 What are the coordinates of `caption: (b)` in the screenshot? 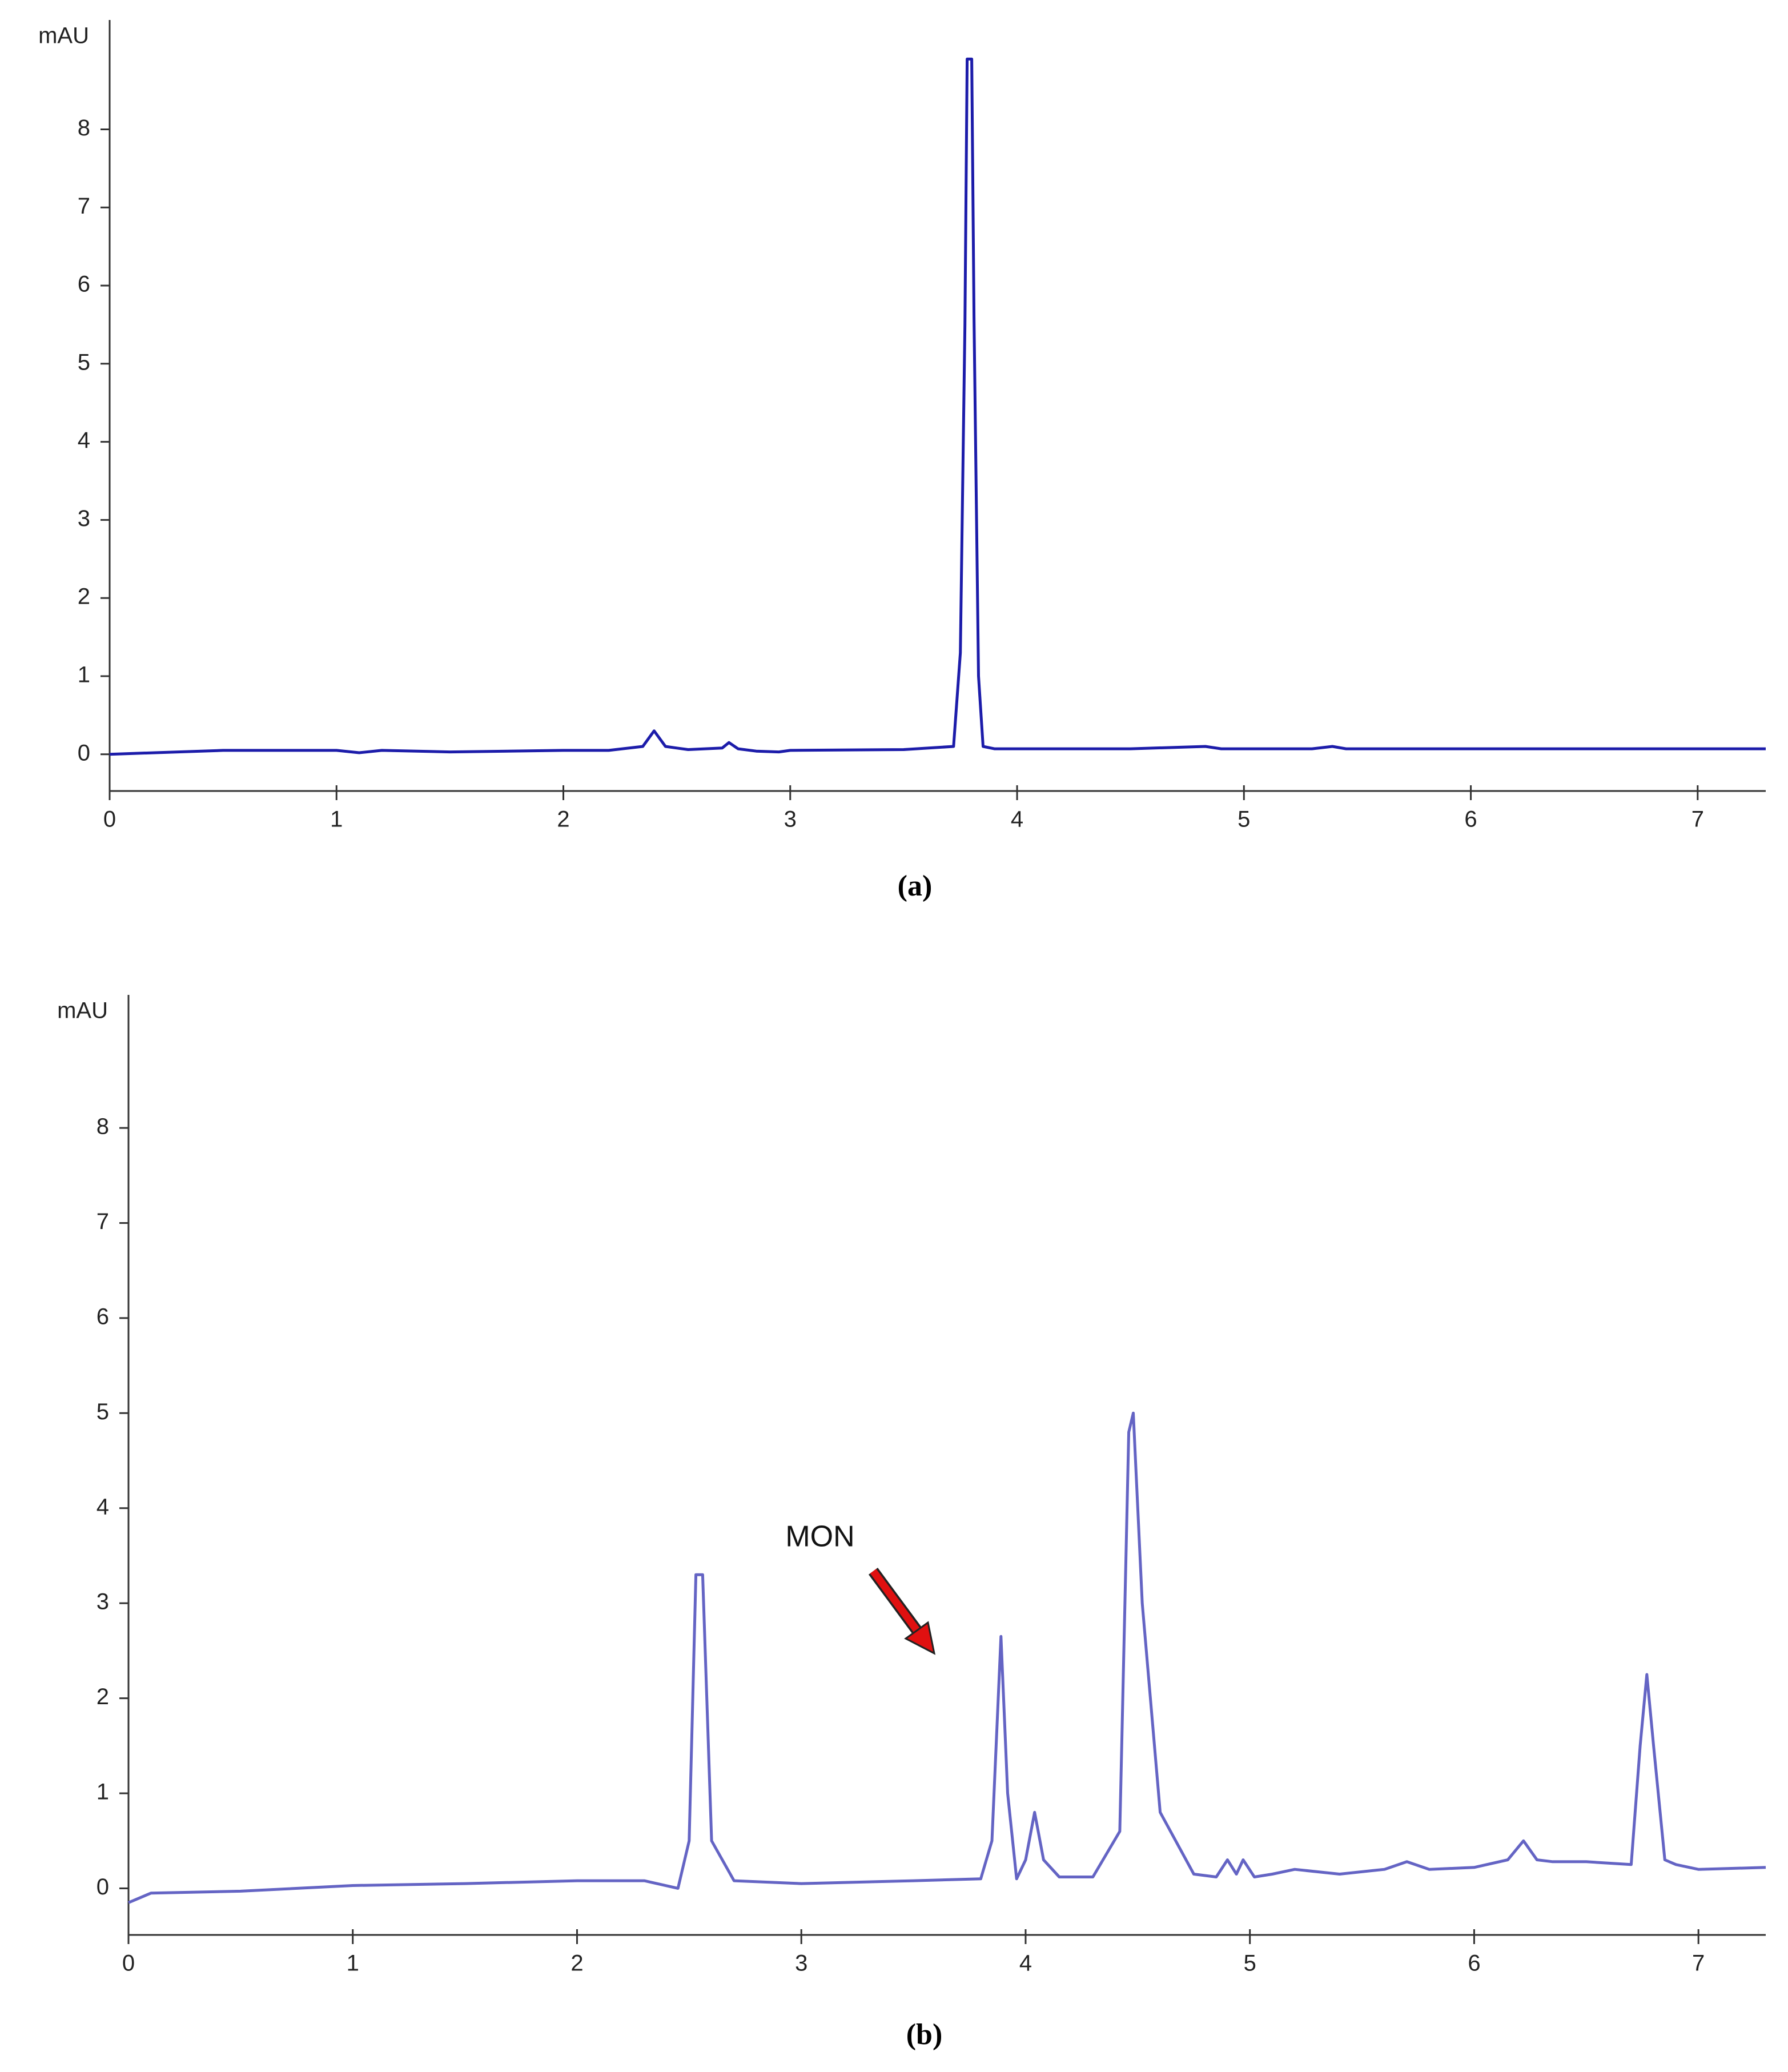 It's located at (924, 2035).